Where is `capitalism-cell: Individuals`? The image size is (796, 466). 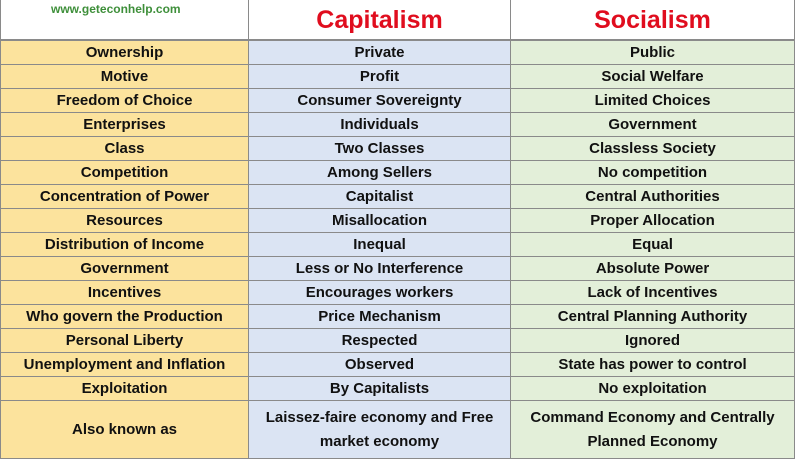 capitalism-cell: Individuals is located at coordinates (379, 124).